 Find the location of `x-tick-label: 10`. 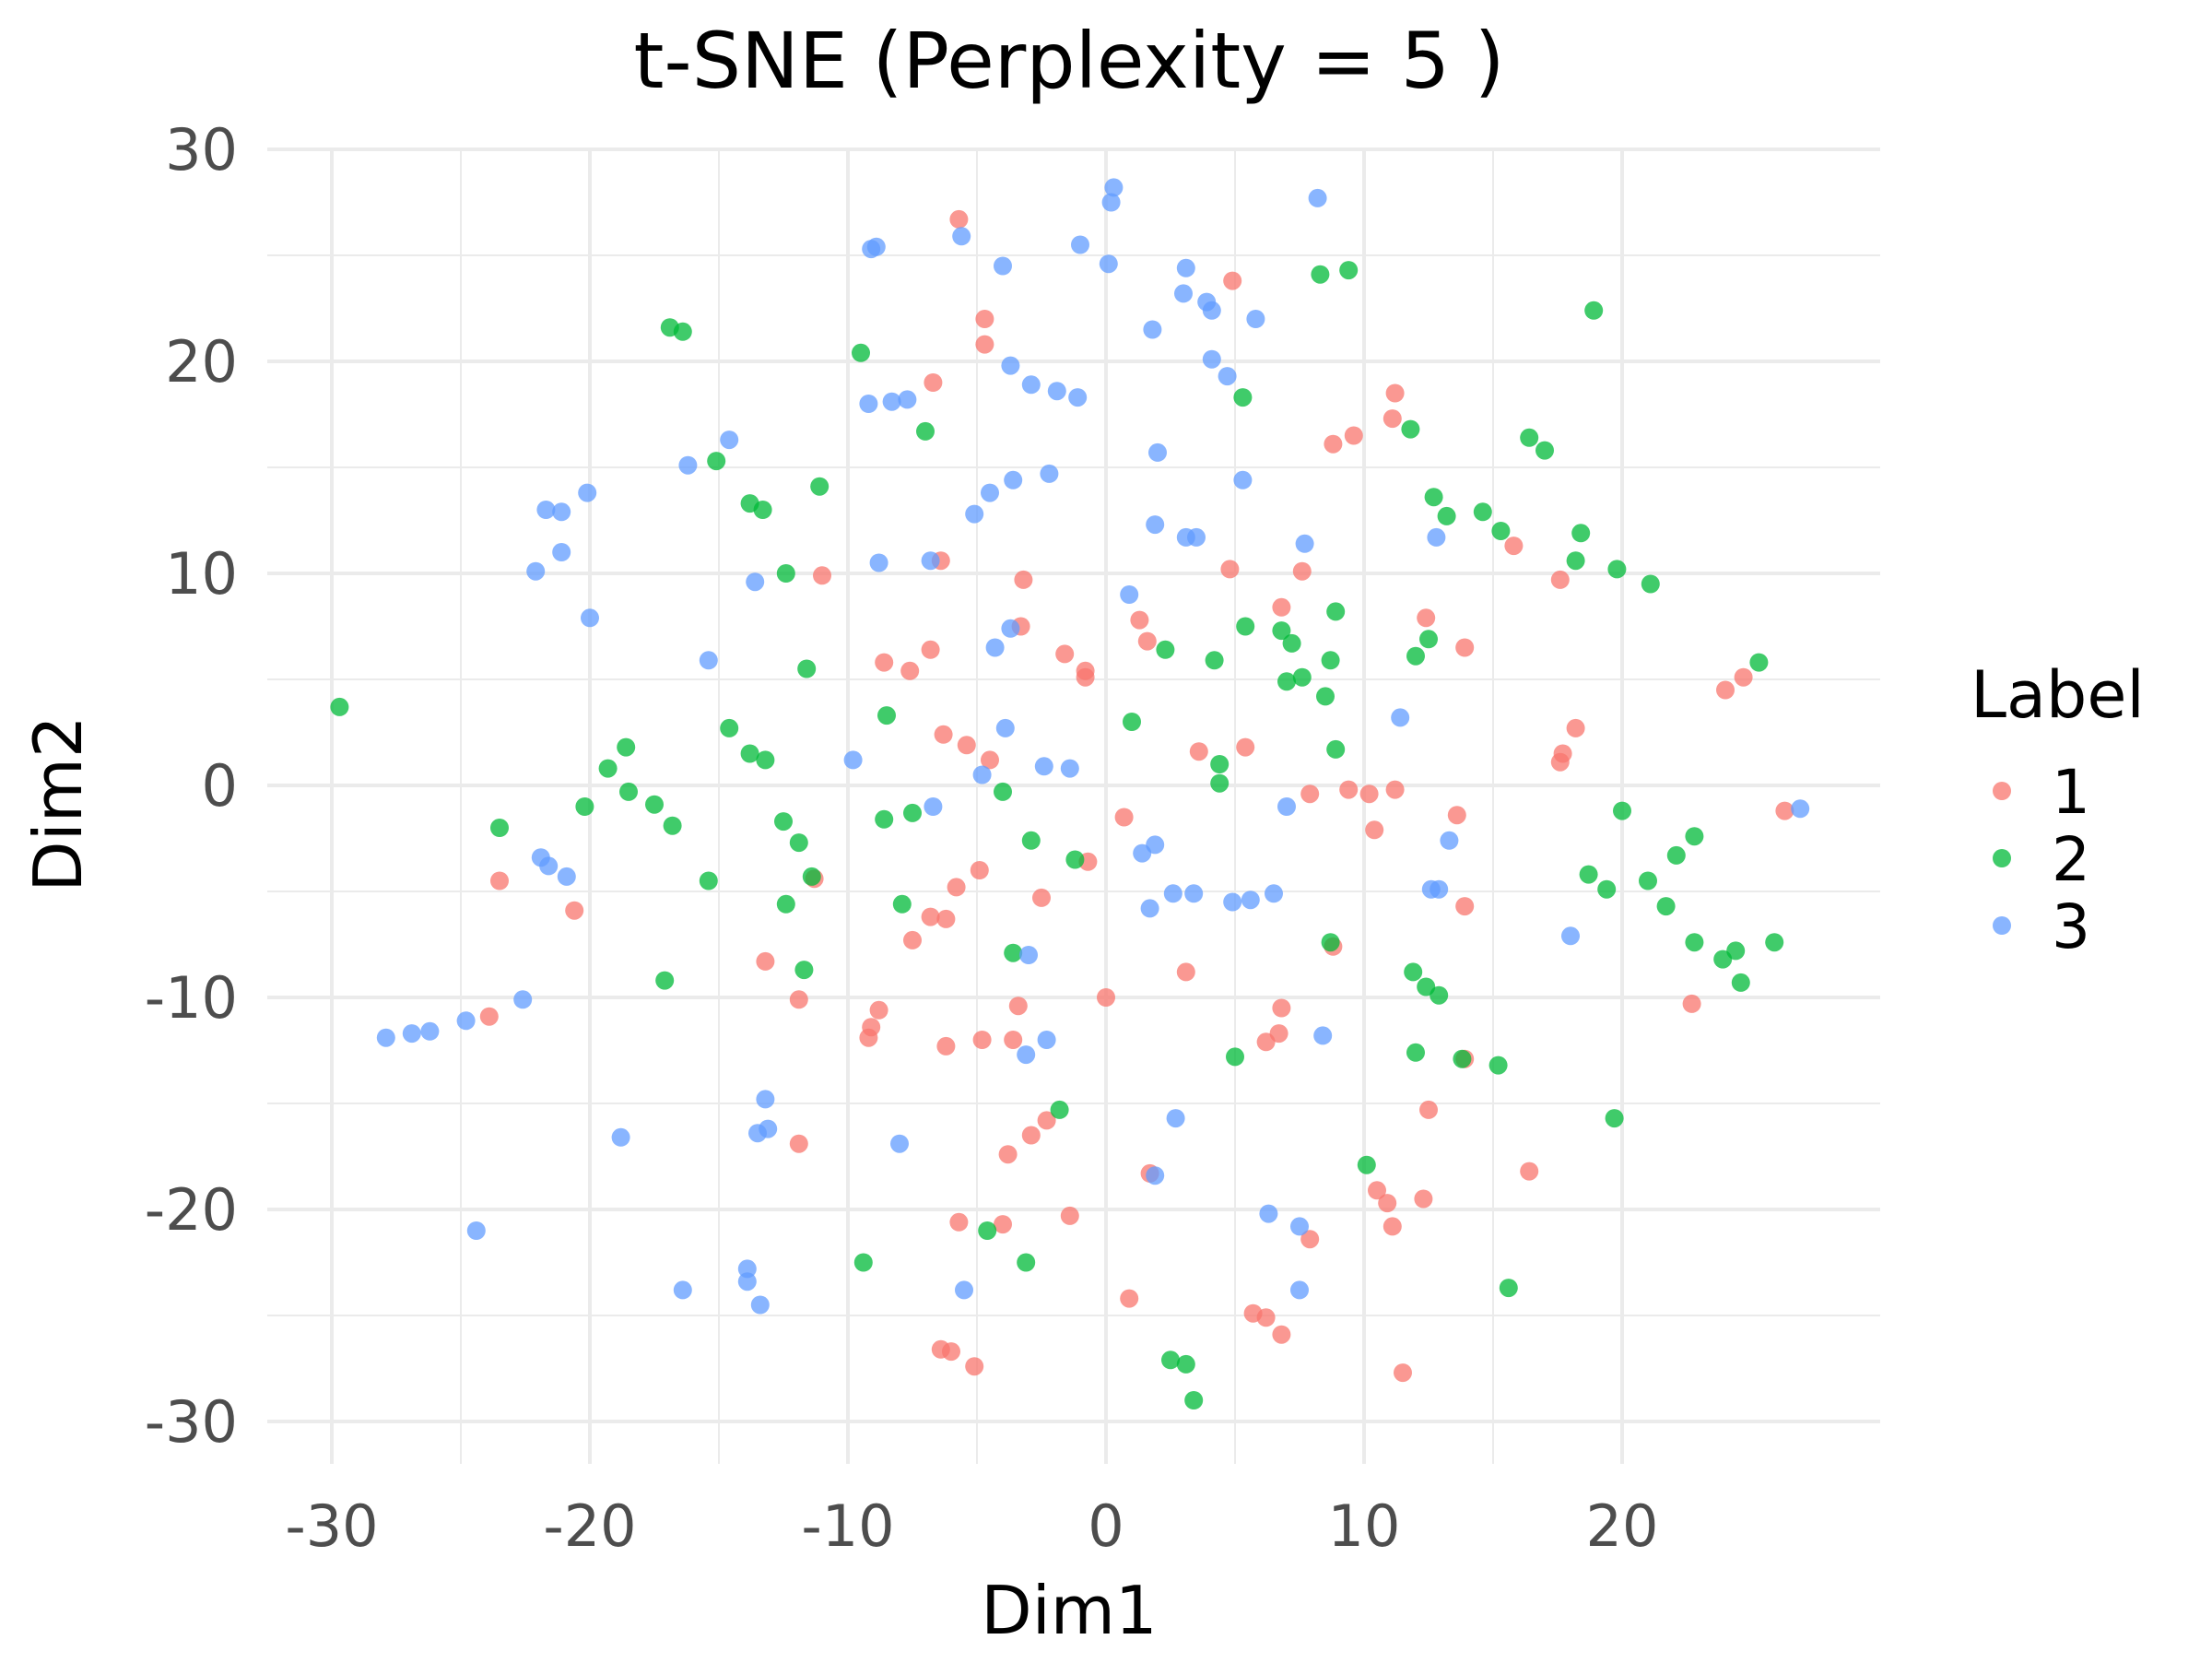

x-tick-label: 10 is located at coordinates (1364, 1526).